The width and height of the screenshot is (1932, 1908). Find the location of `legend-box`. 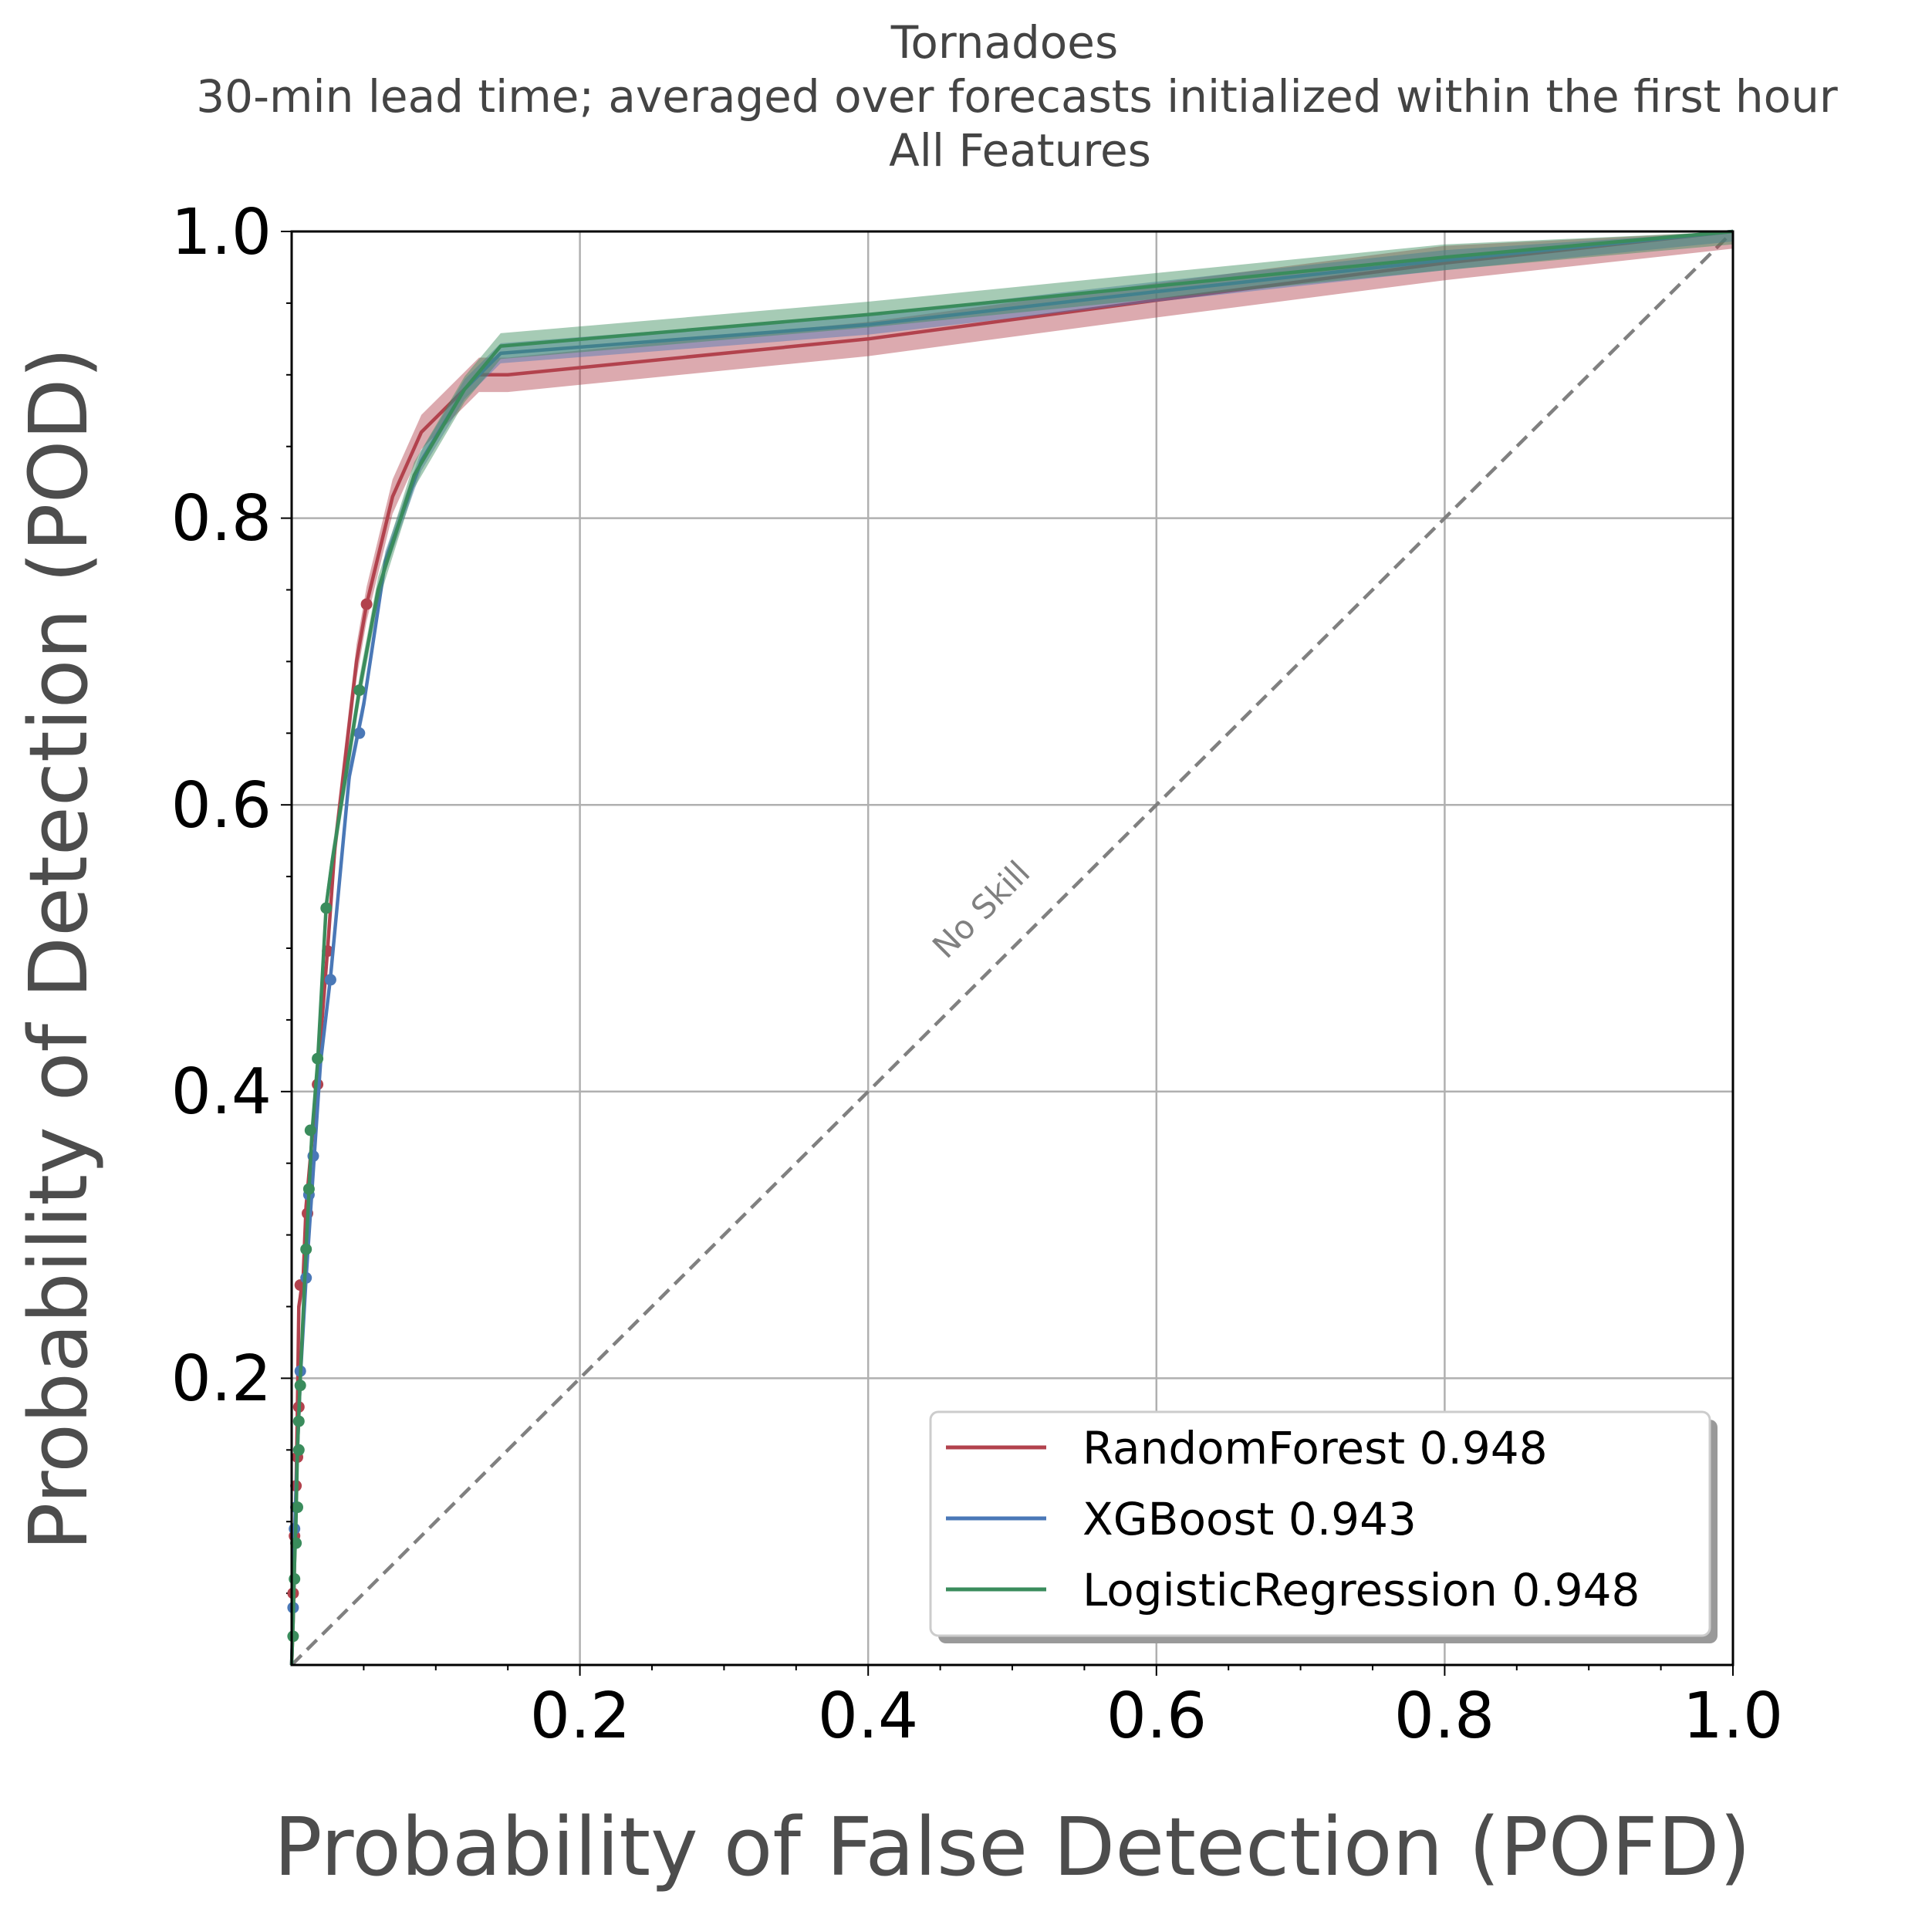

legend-box is located at coordinates (1320, 1523).